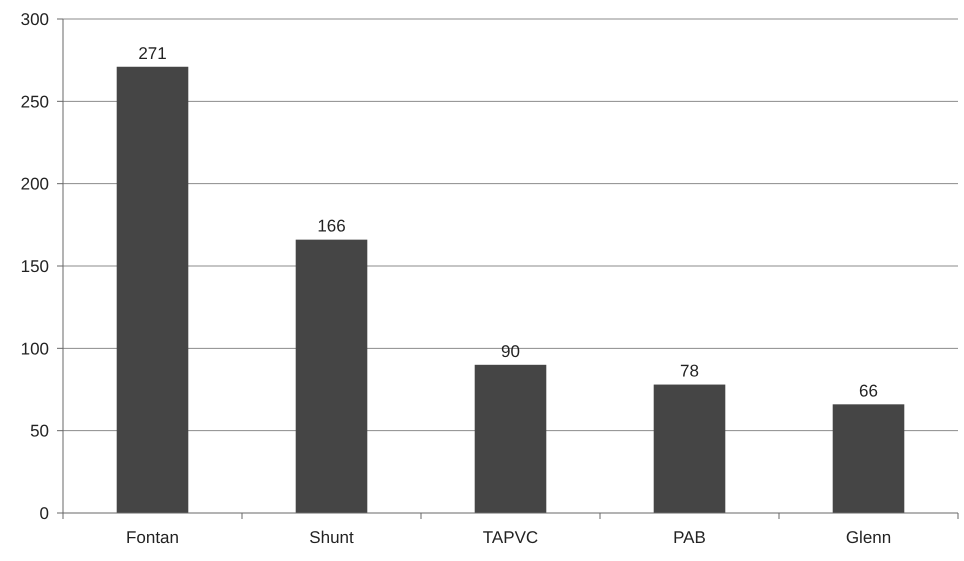  Describe the element at coordinates (34, 19) in the screenshot. I see `y-tick-label: 300` at that location.